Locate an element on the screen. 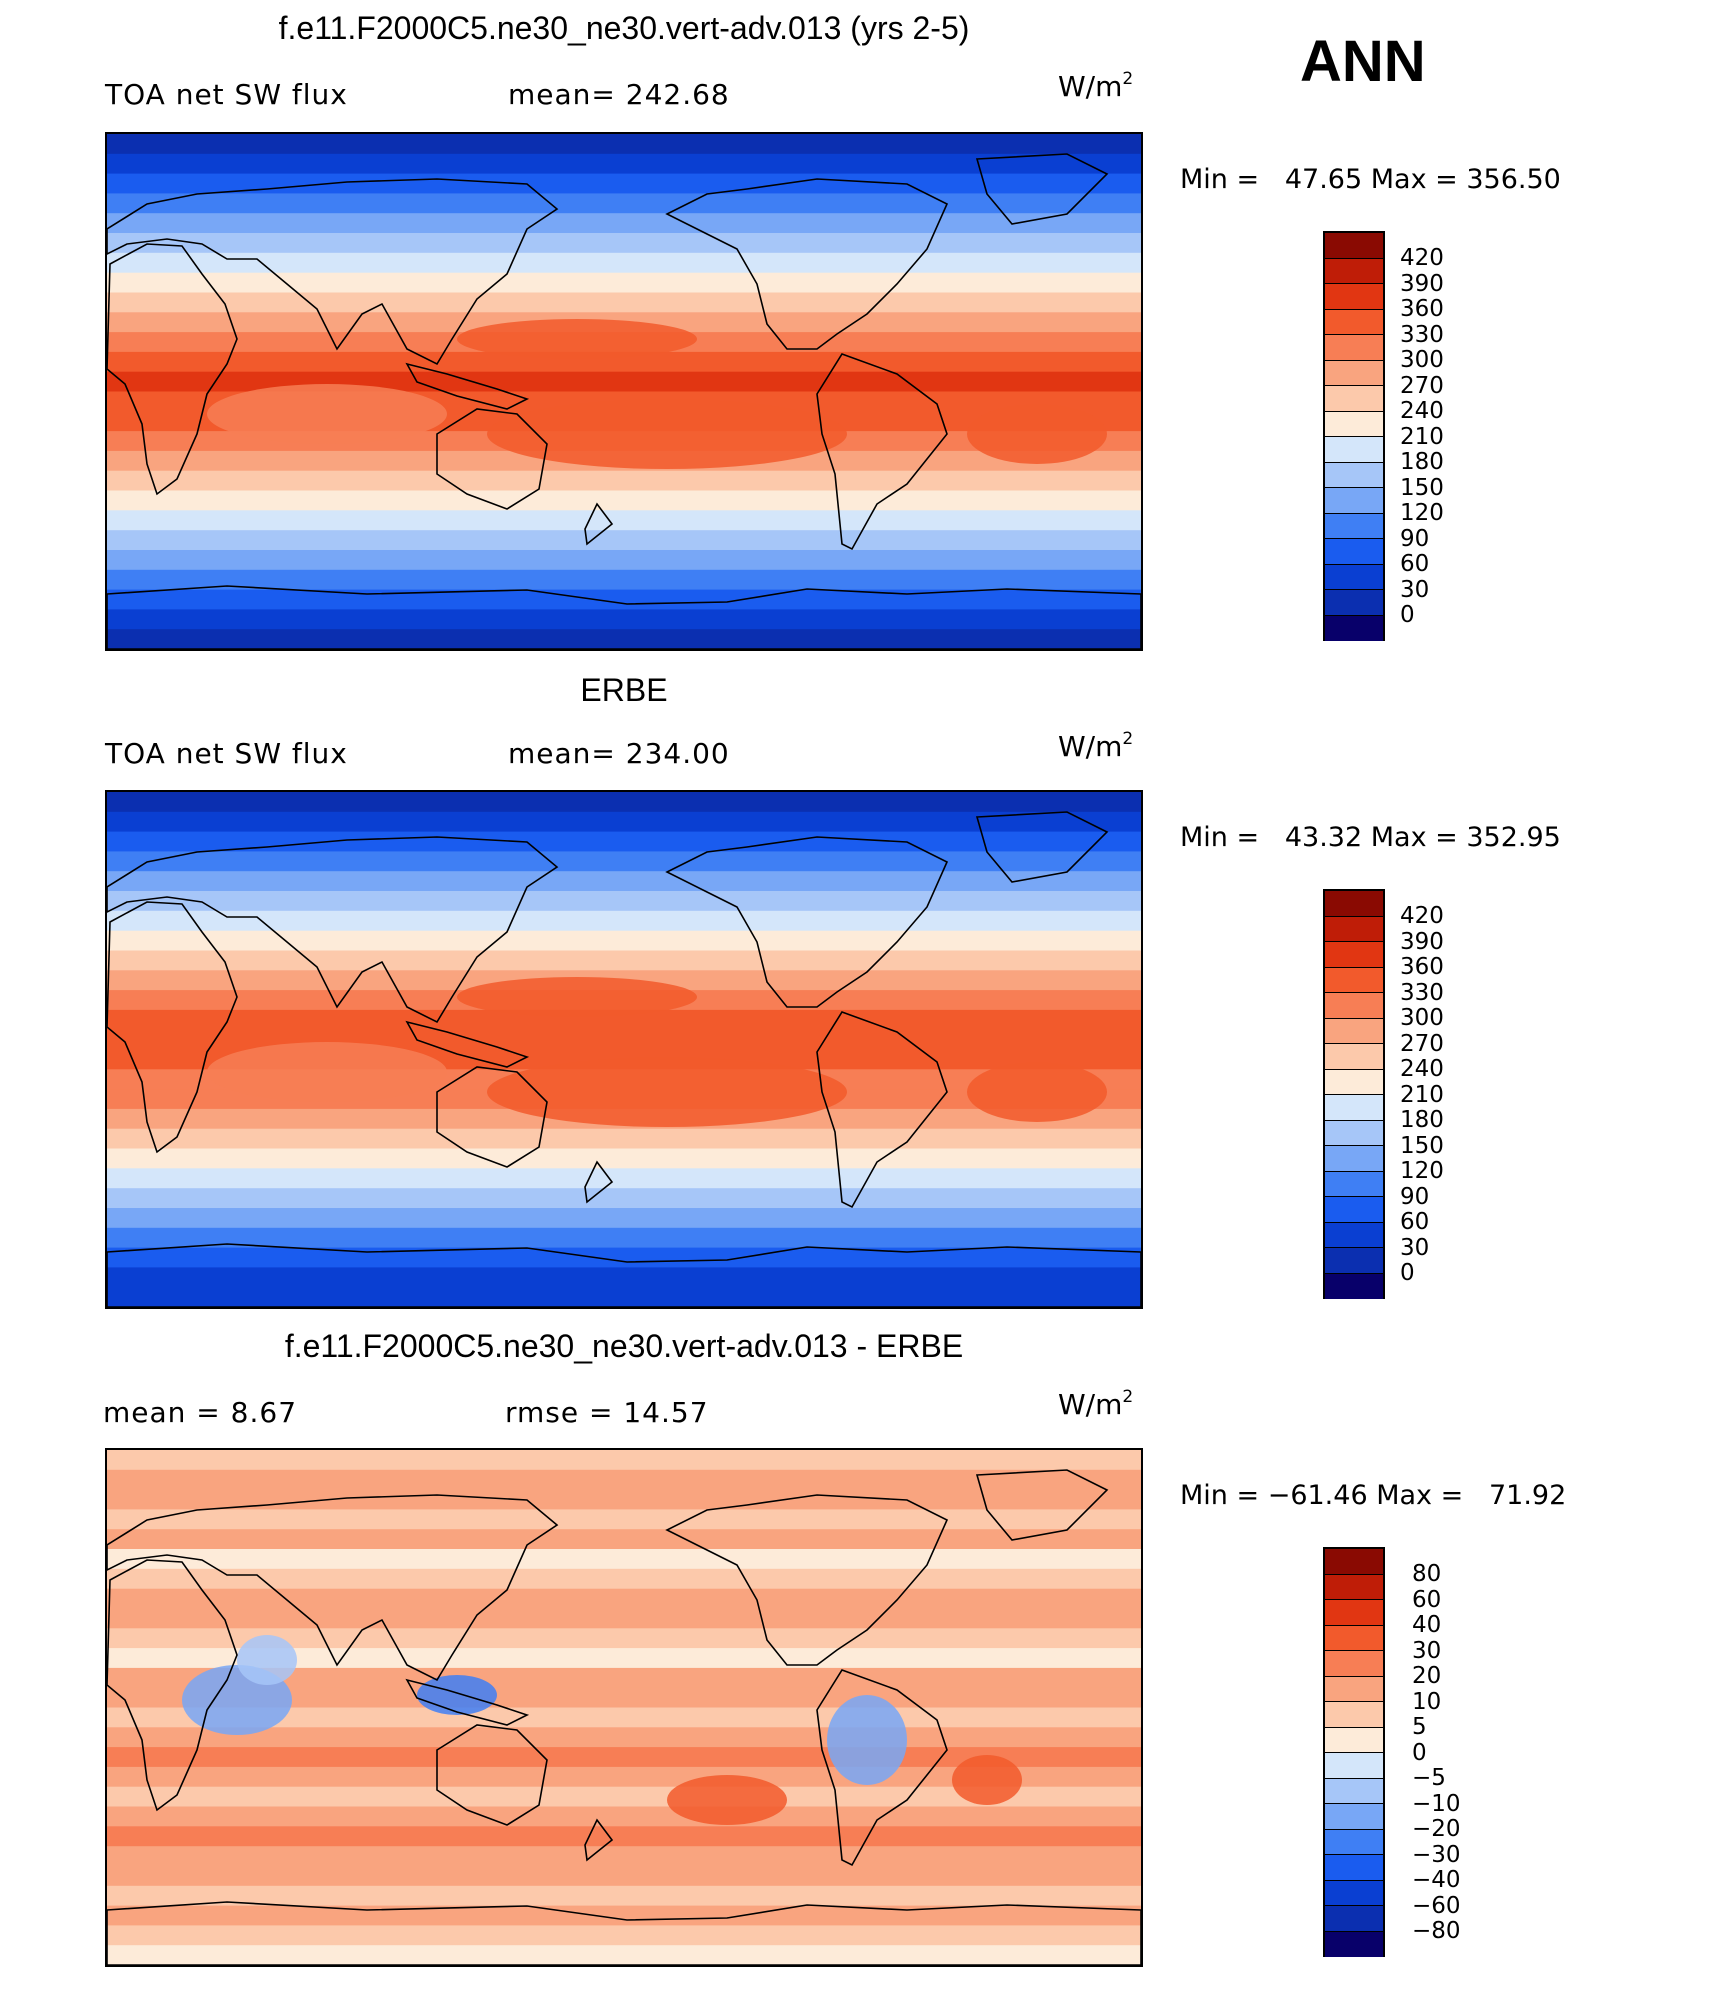  colorbar-tick-label: 240 is located at coordinates (1422, 411).